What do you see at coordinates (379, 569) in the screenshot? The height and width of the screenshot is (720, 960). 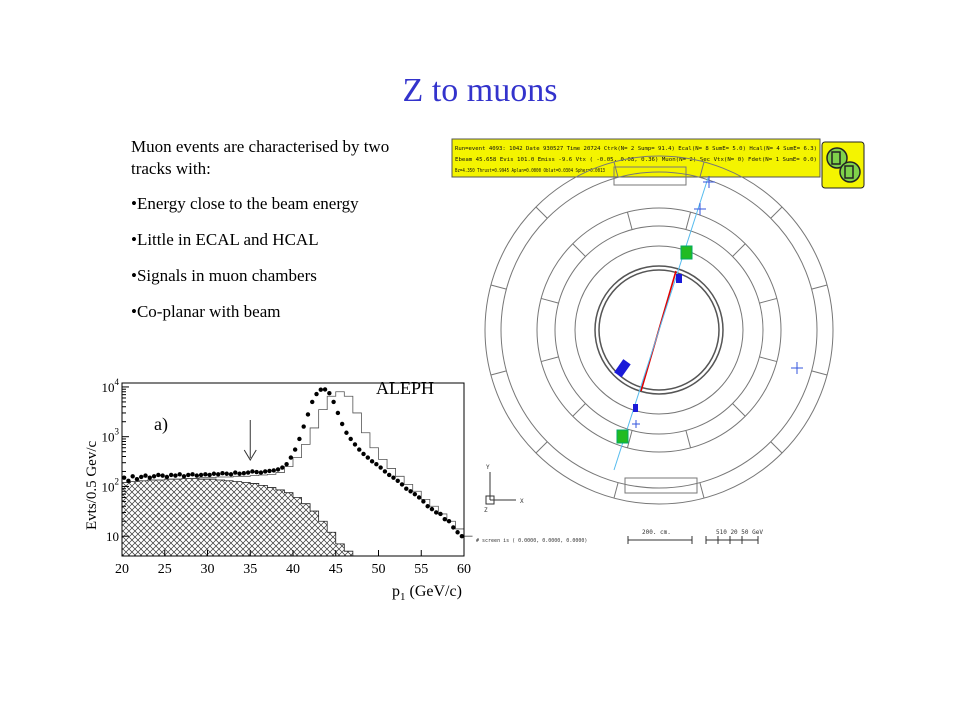 I see `x-tick-label: 50` at bounding box center [379, 569].